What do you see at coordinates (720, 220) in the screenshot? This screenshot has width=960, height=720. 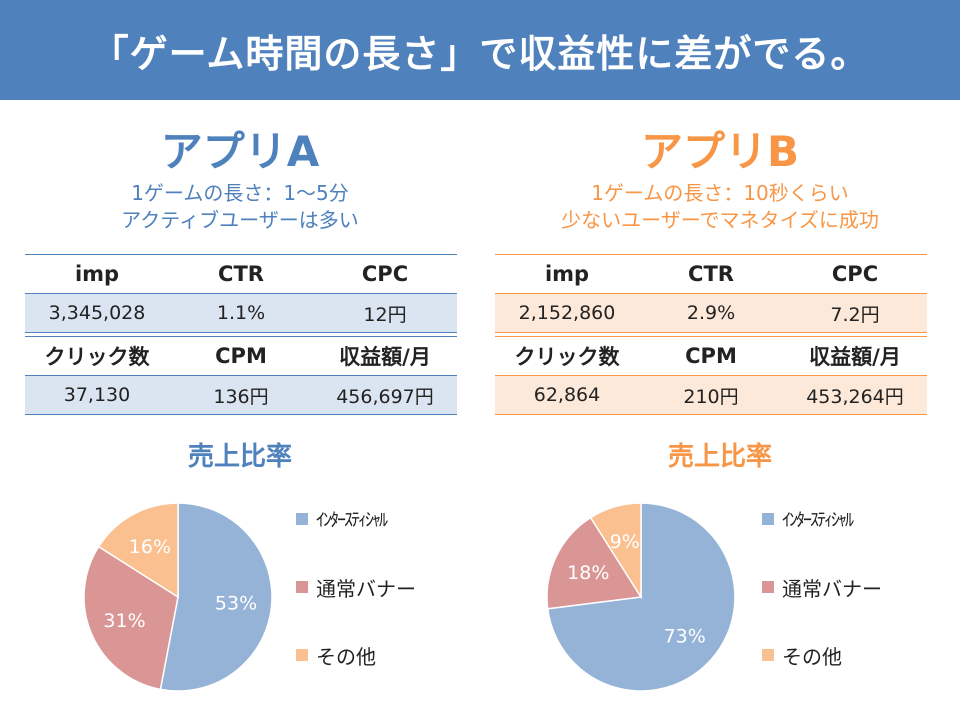 I see `app-b-desc-line2: 少ないユーザーでマネタイズに成功` at bounding box center [720, 220].